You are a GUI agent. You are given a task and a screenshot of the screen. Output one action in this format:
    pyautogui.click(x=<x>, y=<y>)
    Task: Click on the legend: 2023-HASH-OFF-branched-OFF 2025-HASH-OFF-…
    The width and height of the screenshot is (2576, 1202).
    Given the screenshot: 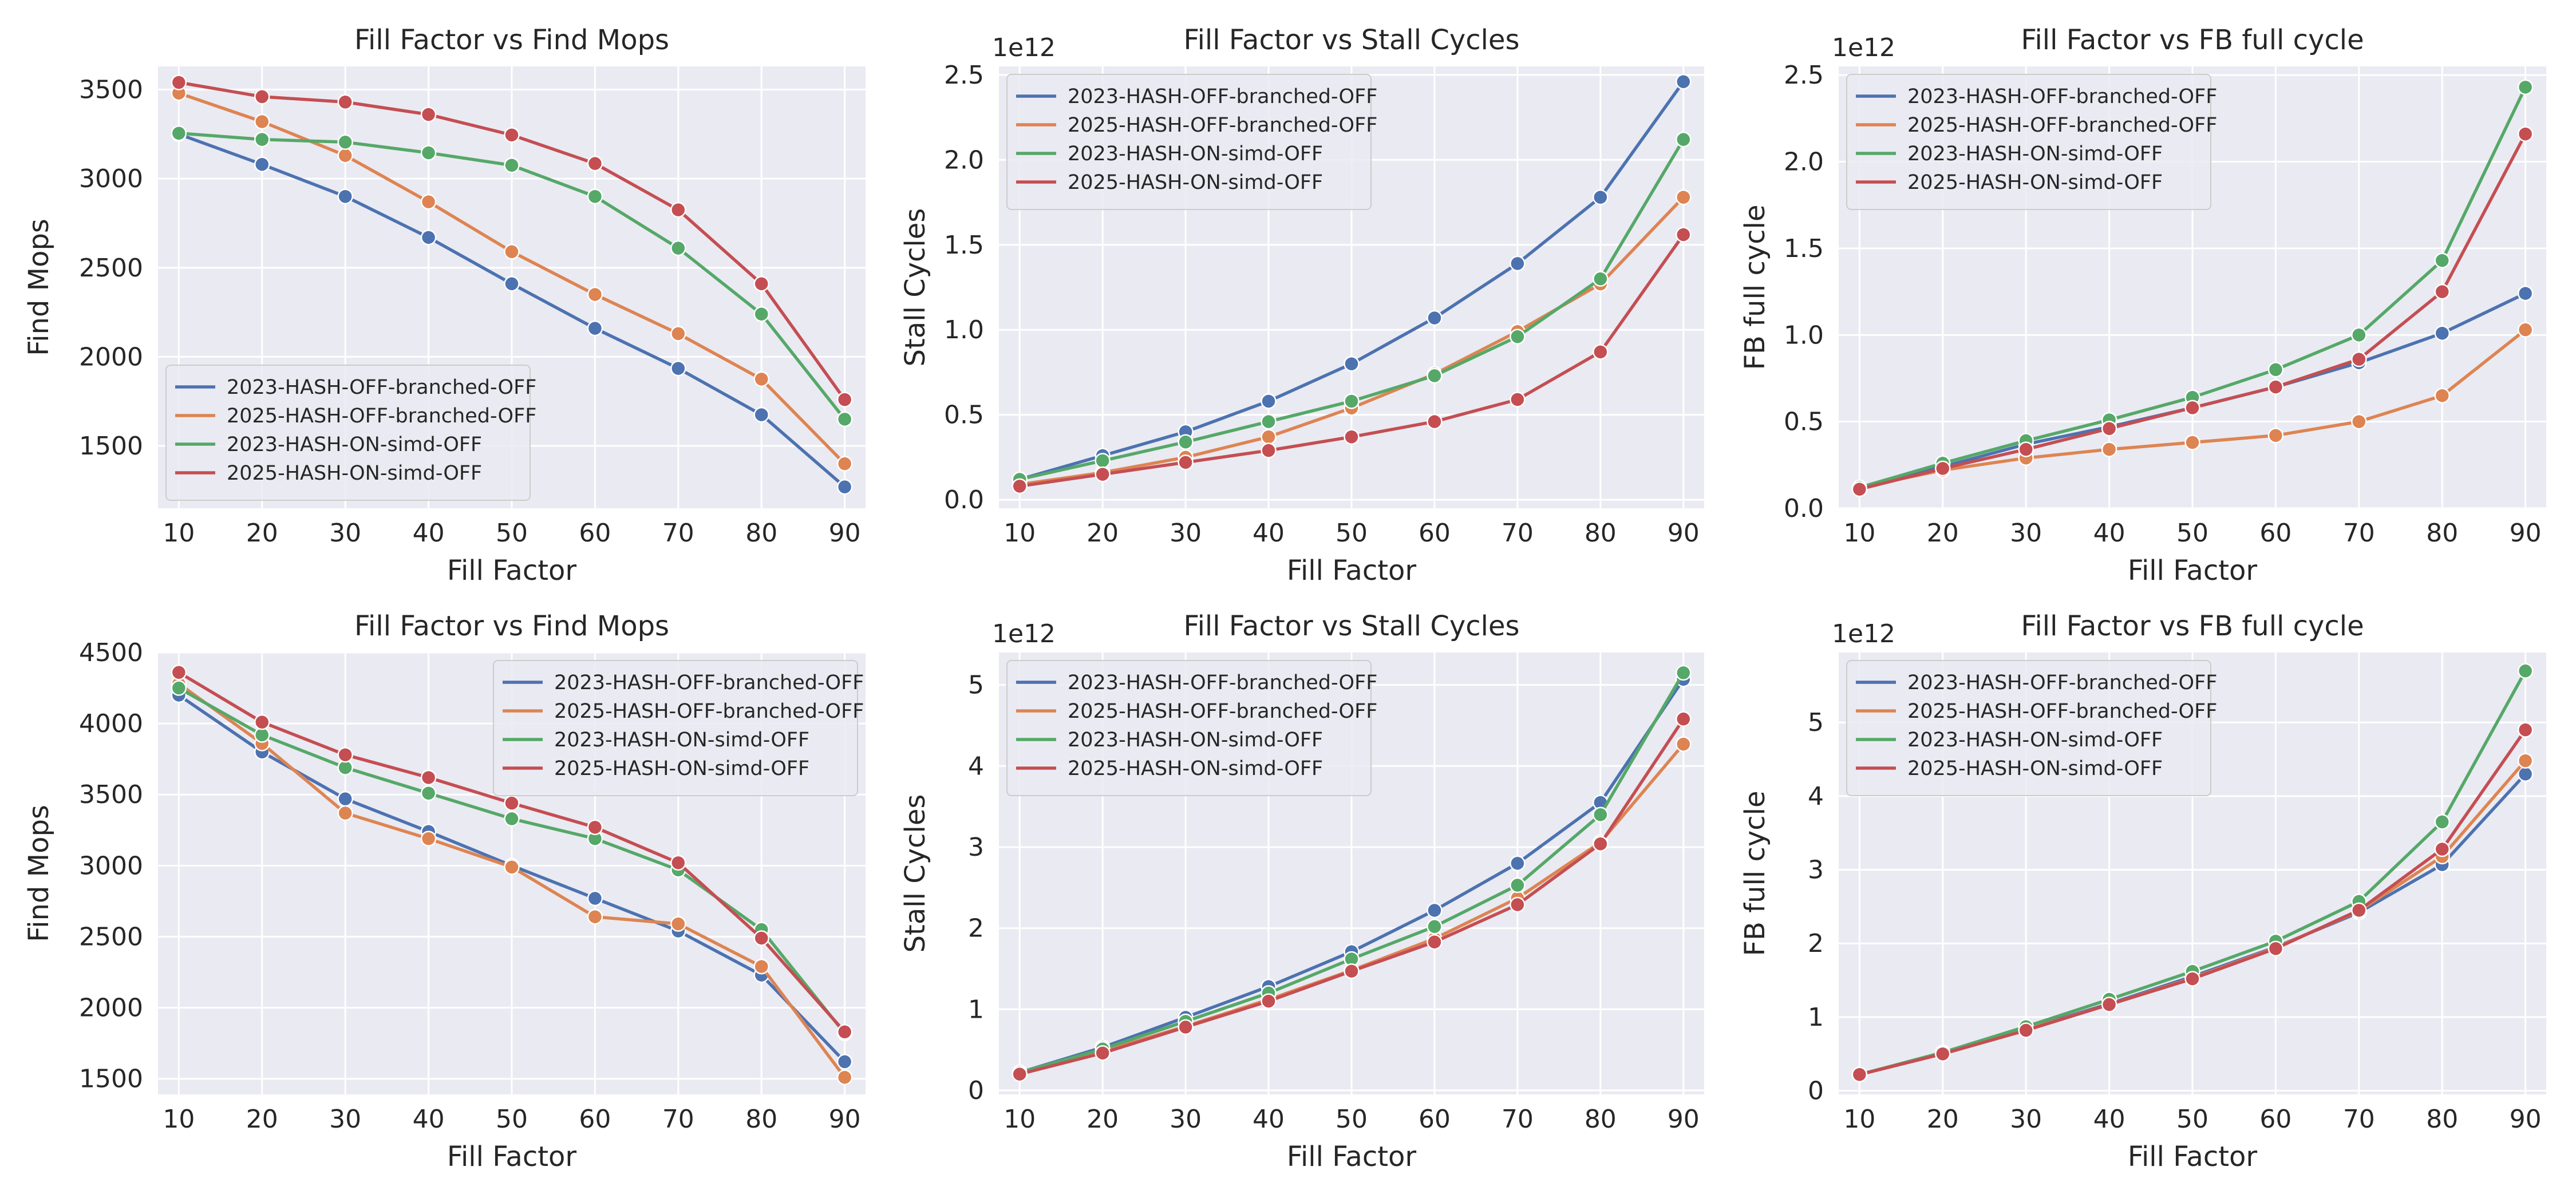 What is the action you would take?
    pyautogui.click(x=1191, y=728)
    